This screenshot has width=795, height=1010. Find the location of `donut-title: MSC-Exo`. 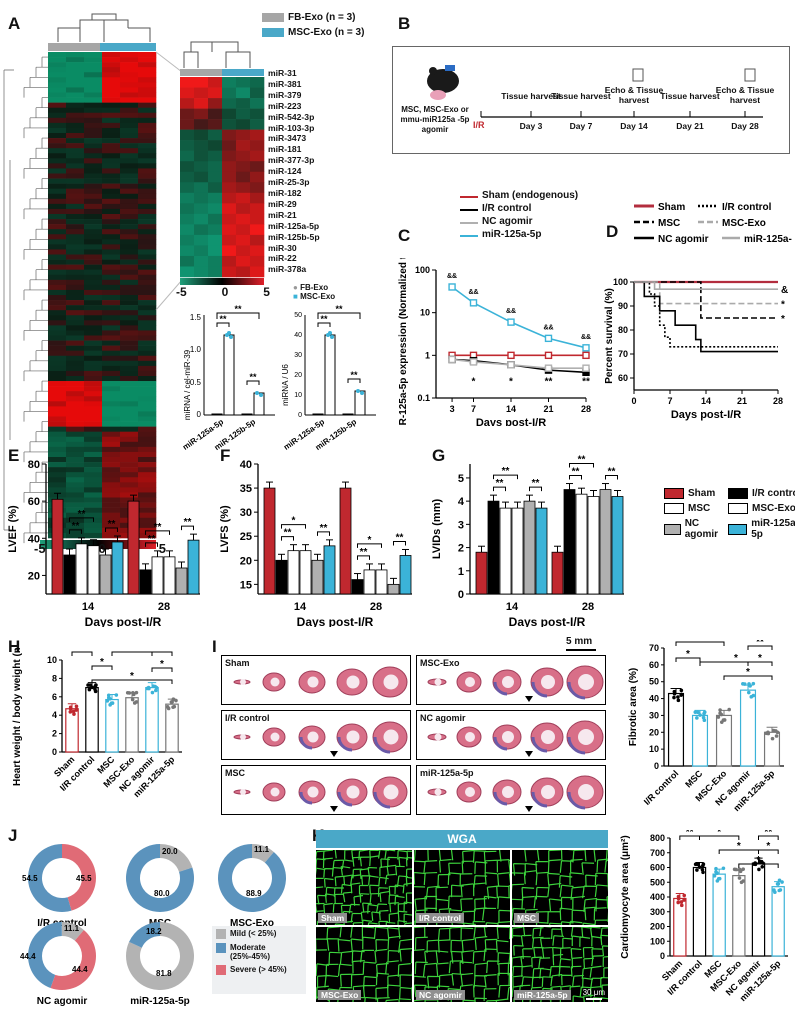

donut-title: MSC-Exo is located at coordinates (252, 923).